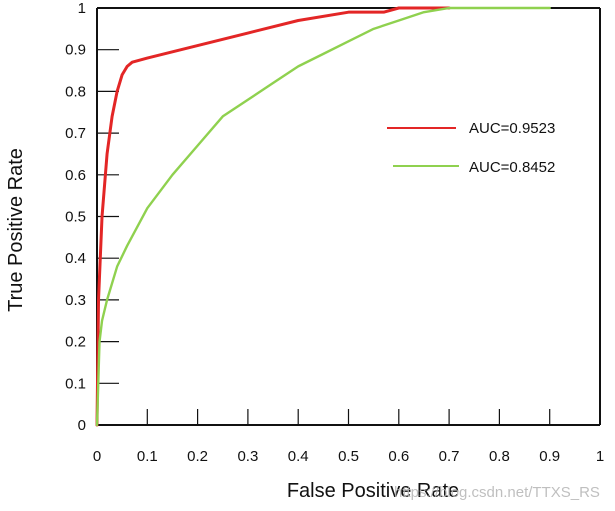 The height and width of the screenshot is (511, 615). Describe the element at coordinates (75, 217) in the screenshot. I see `y-tick-label: 0.5` at that location.